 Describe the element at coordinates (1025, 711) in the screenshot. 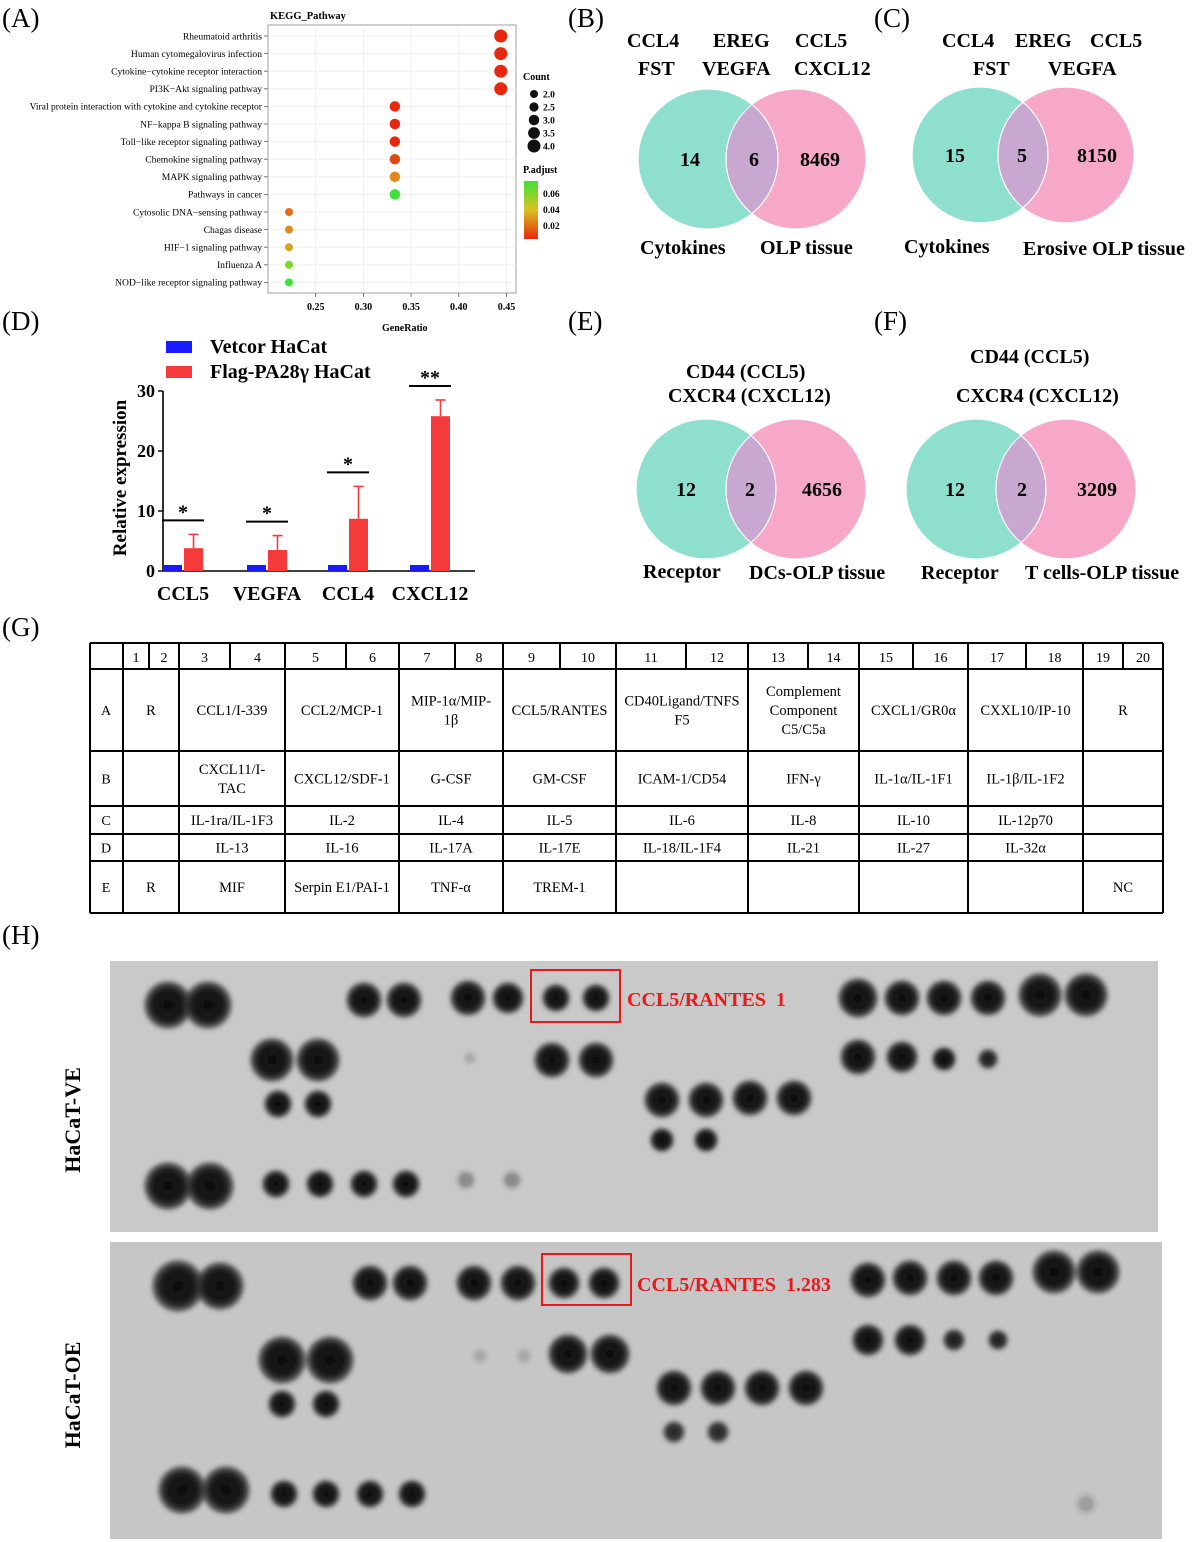

I see `table-cell: CXXL10/IP-10` at that location.